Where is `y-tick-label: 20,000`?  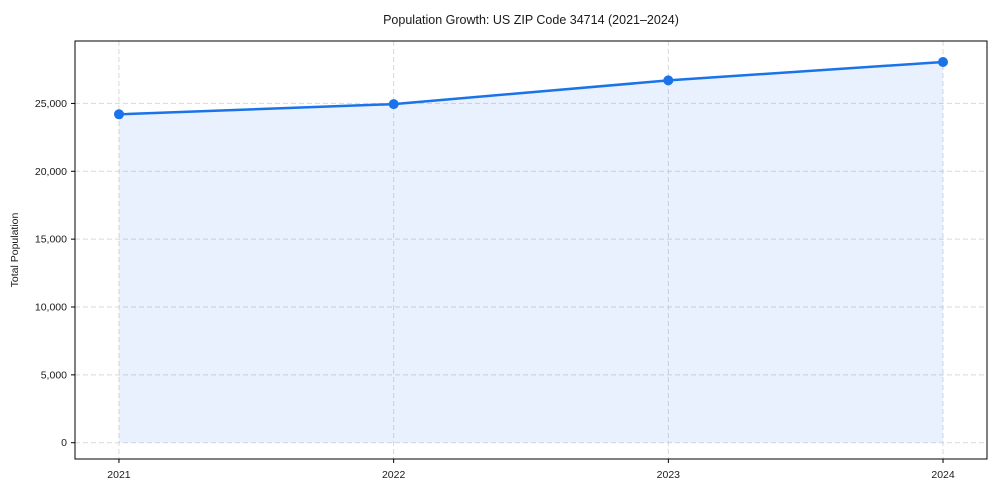
y-tick-label: 20,000 is located at coordinates (51, 172).